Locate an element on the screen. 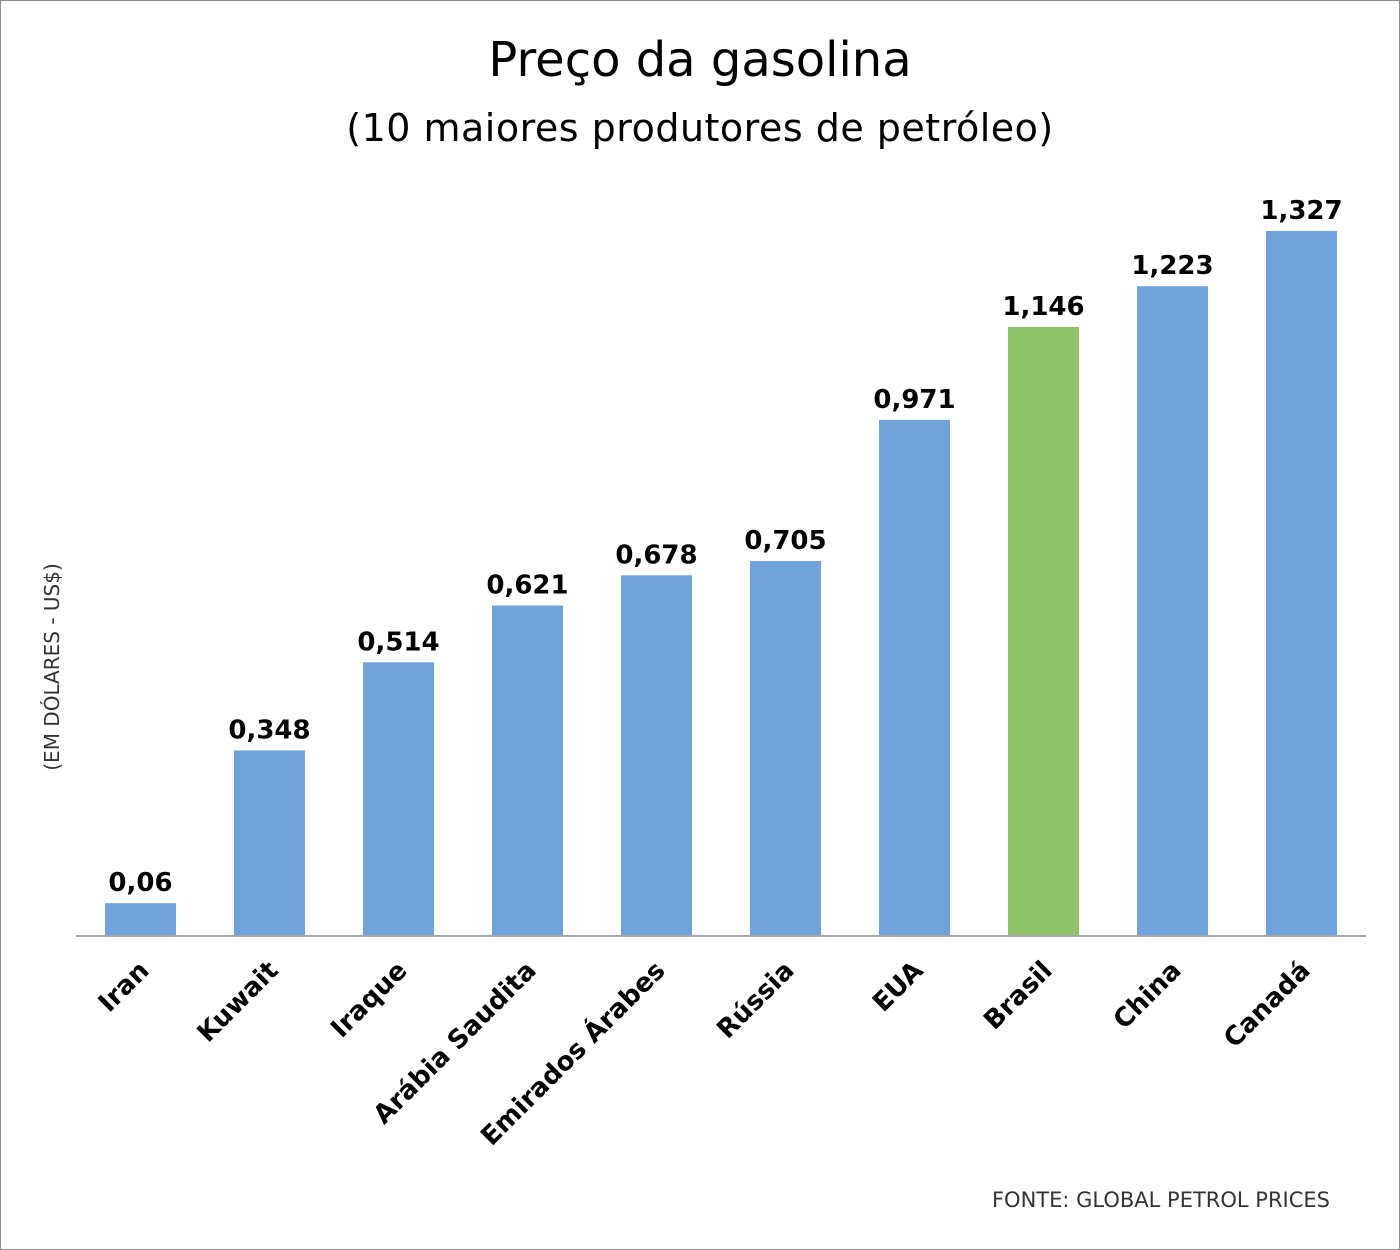  chart-subtitle: (10 maiores produtores de petróleo) is located at coordinates (700, 128).